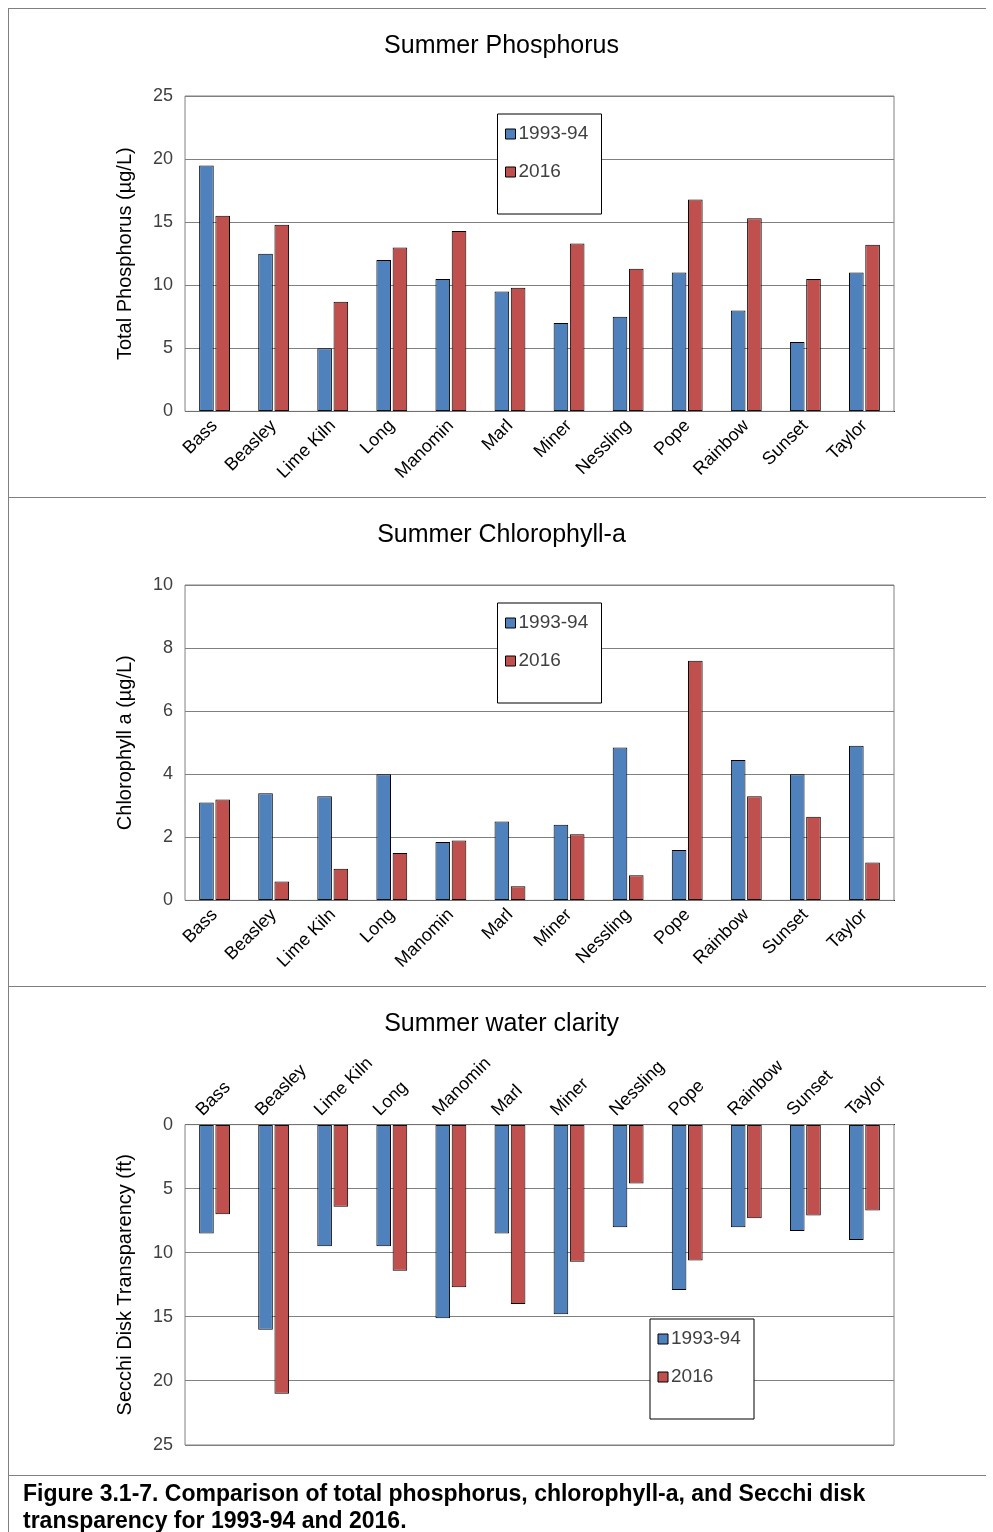 The image size is (993, 1532). I want to click on y-axis-title: Total Phosphorus (µg/L), so click(123, 254).